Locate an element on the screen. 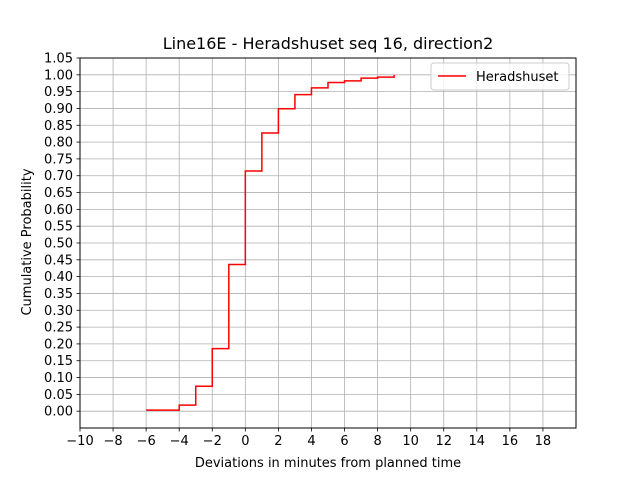  y-tick-label: 0.55 is located at coordinates (58, 227).